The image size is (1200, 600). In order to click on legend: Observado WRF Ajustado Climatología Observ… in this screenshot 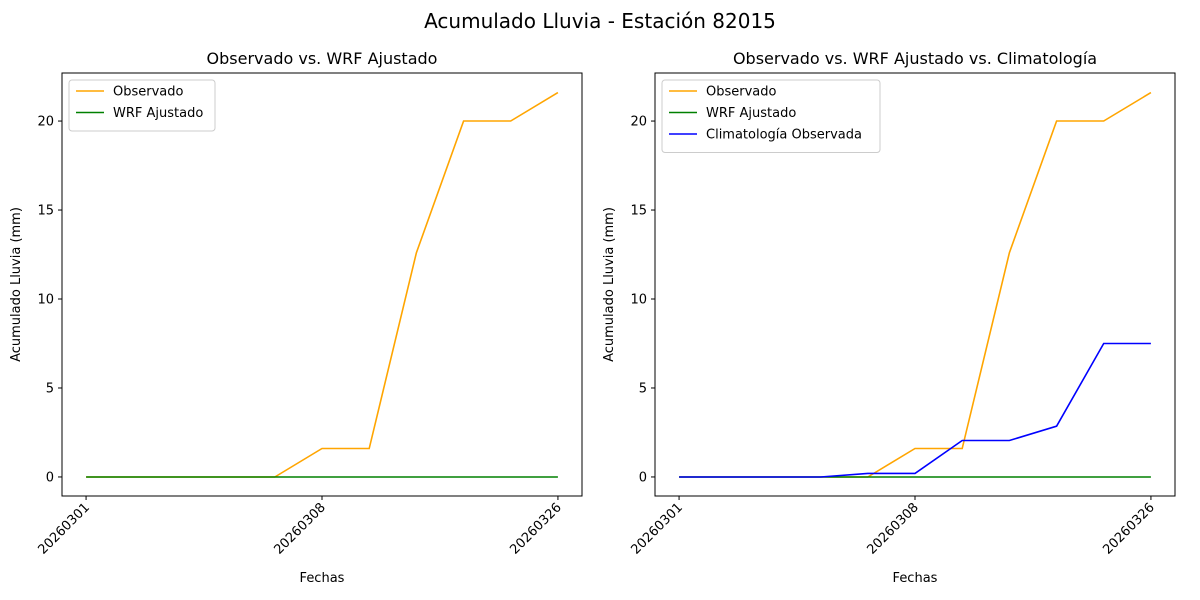, I will do `click(771, 116)`.